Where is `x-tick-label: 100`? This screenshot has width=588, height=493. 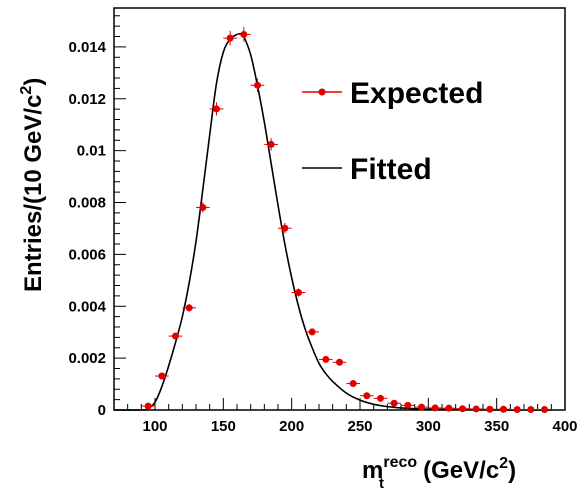 x-tick-label: 100 is located at coordinates (154, 426).